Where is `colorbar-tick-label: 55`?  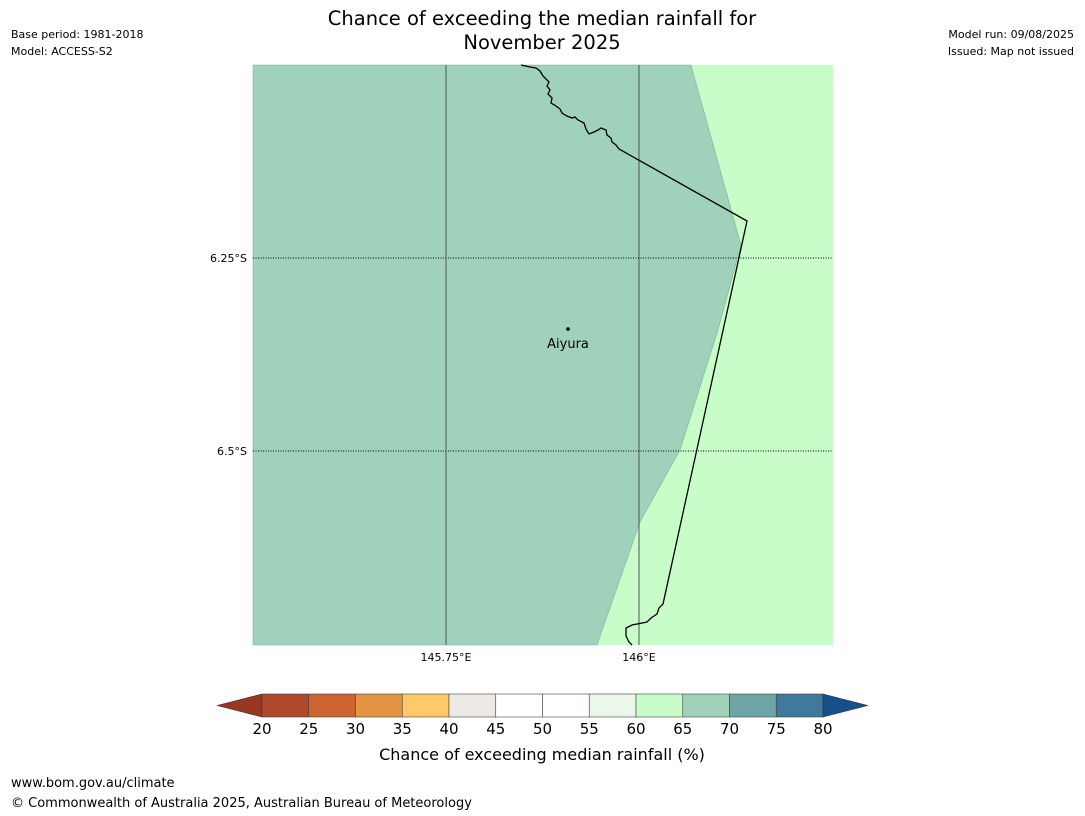
colorbar-tick-label: 55 is located at coordinates (589, 729).